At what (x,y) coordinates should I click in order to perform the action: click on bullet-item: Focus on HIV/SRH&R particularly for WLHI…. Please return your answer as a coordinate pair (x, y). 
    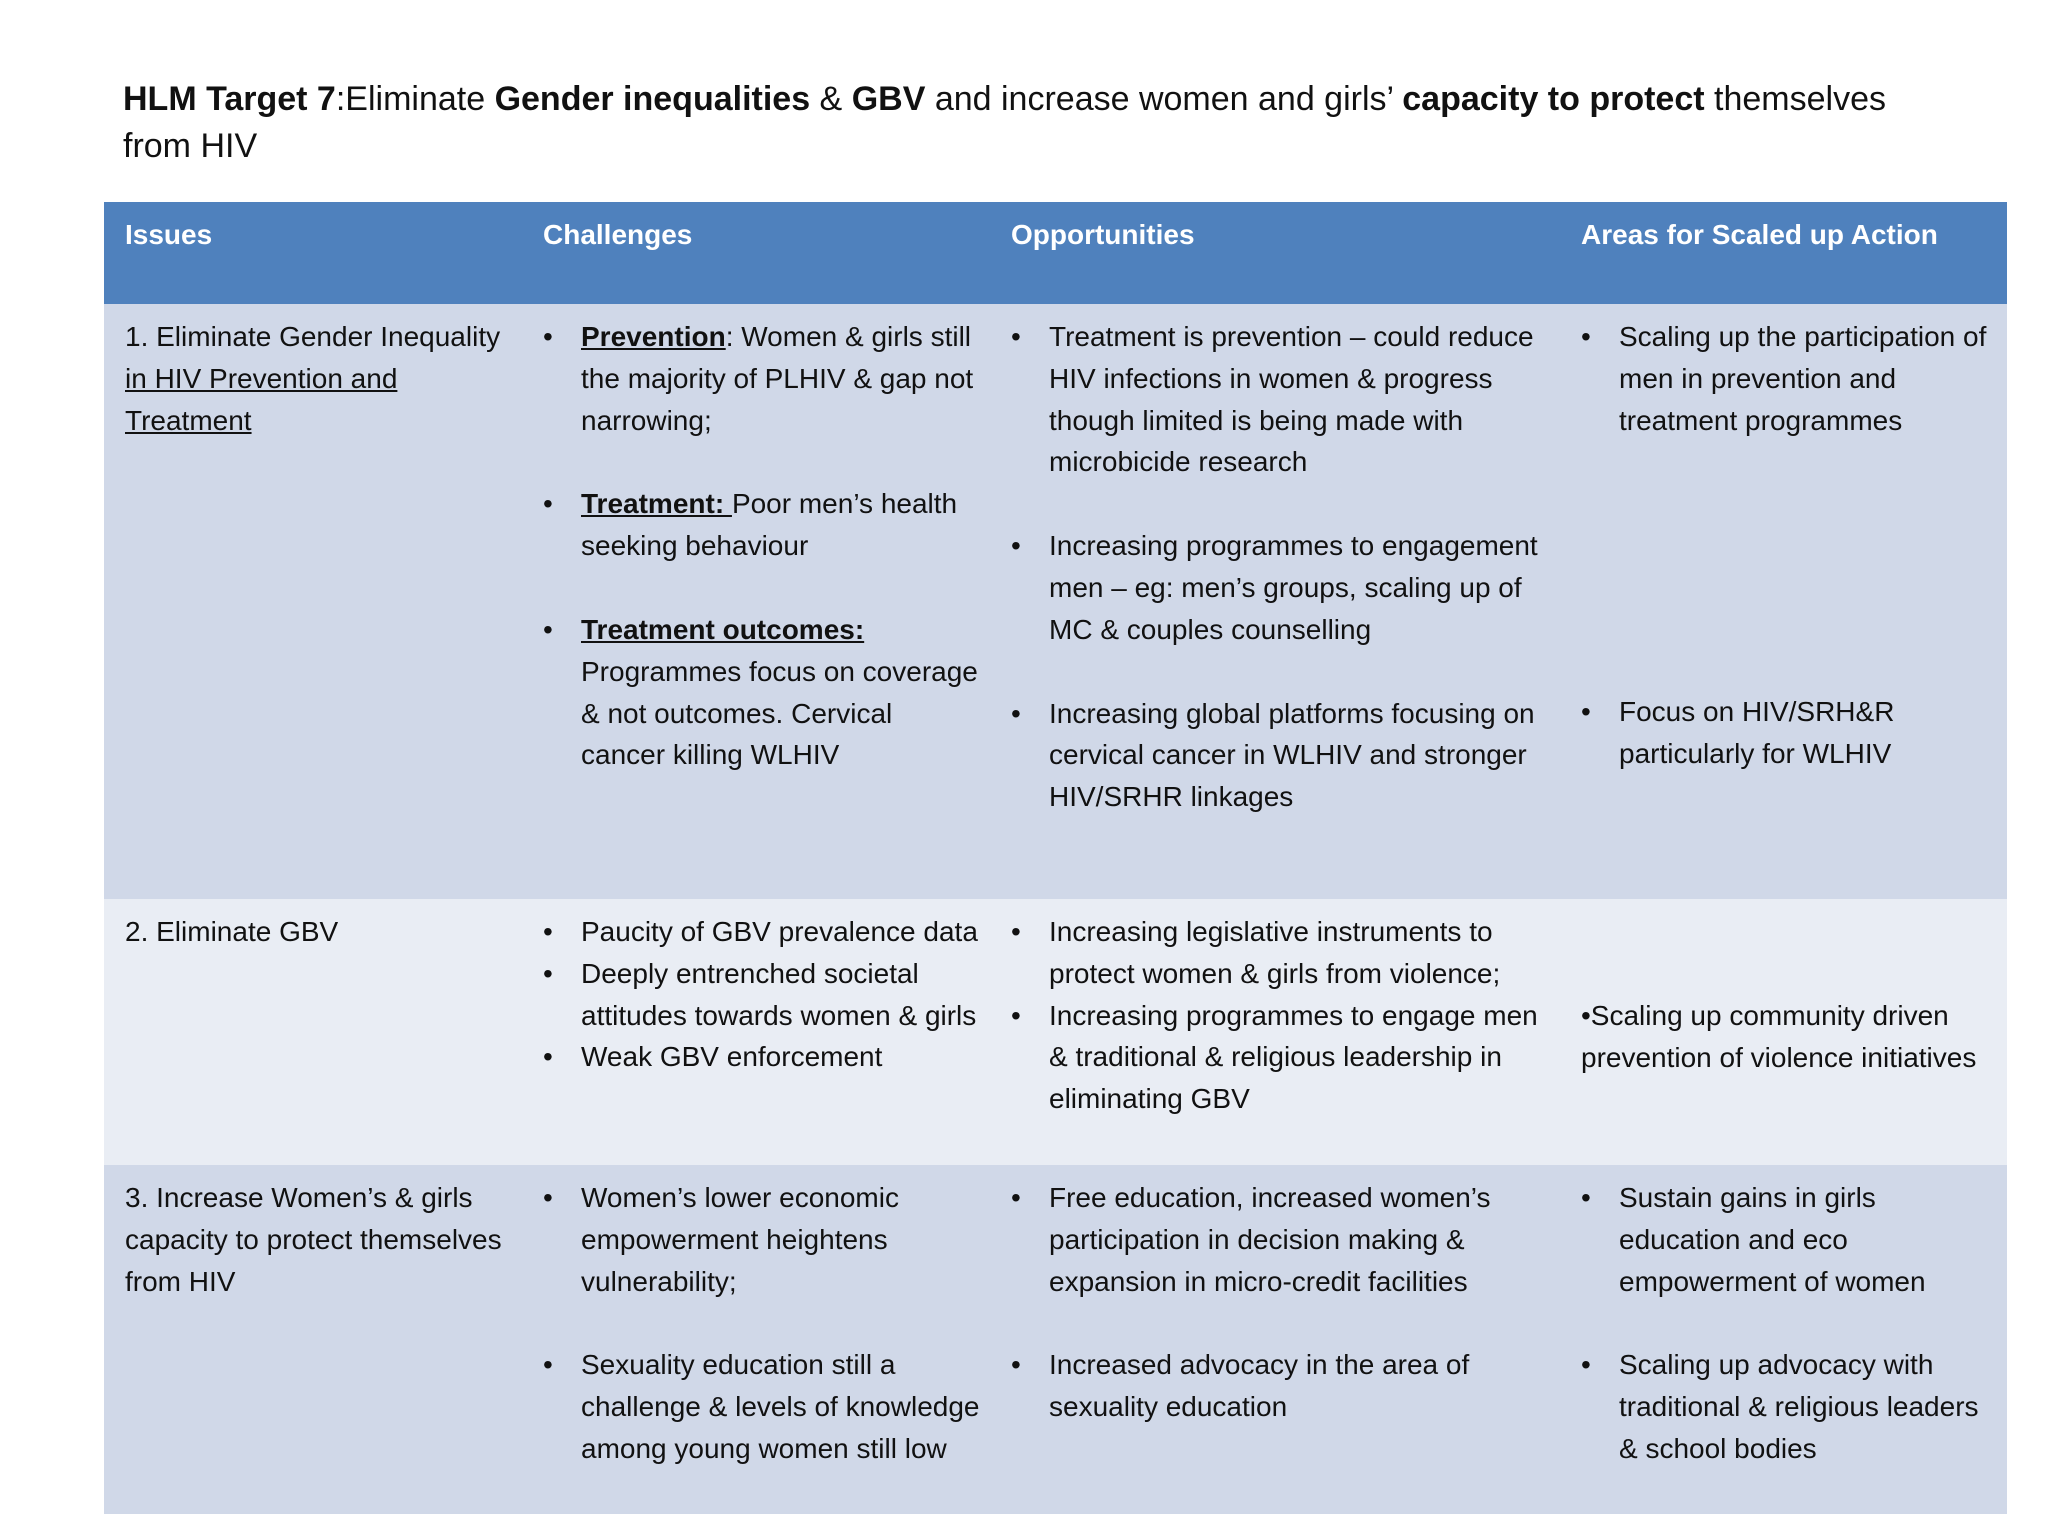
    Looking at the image, I should click on (1789, 733).